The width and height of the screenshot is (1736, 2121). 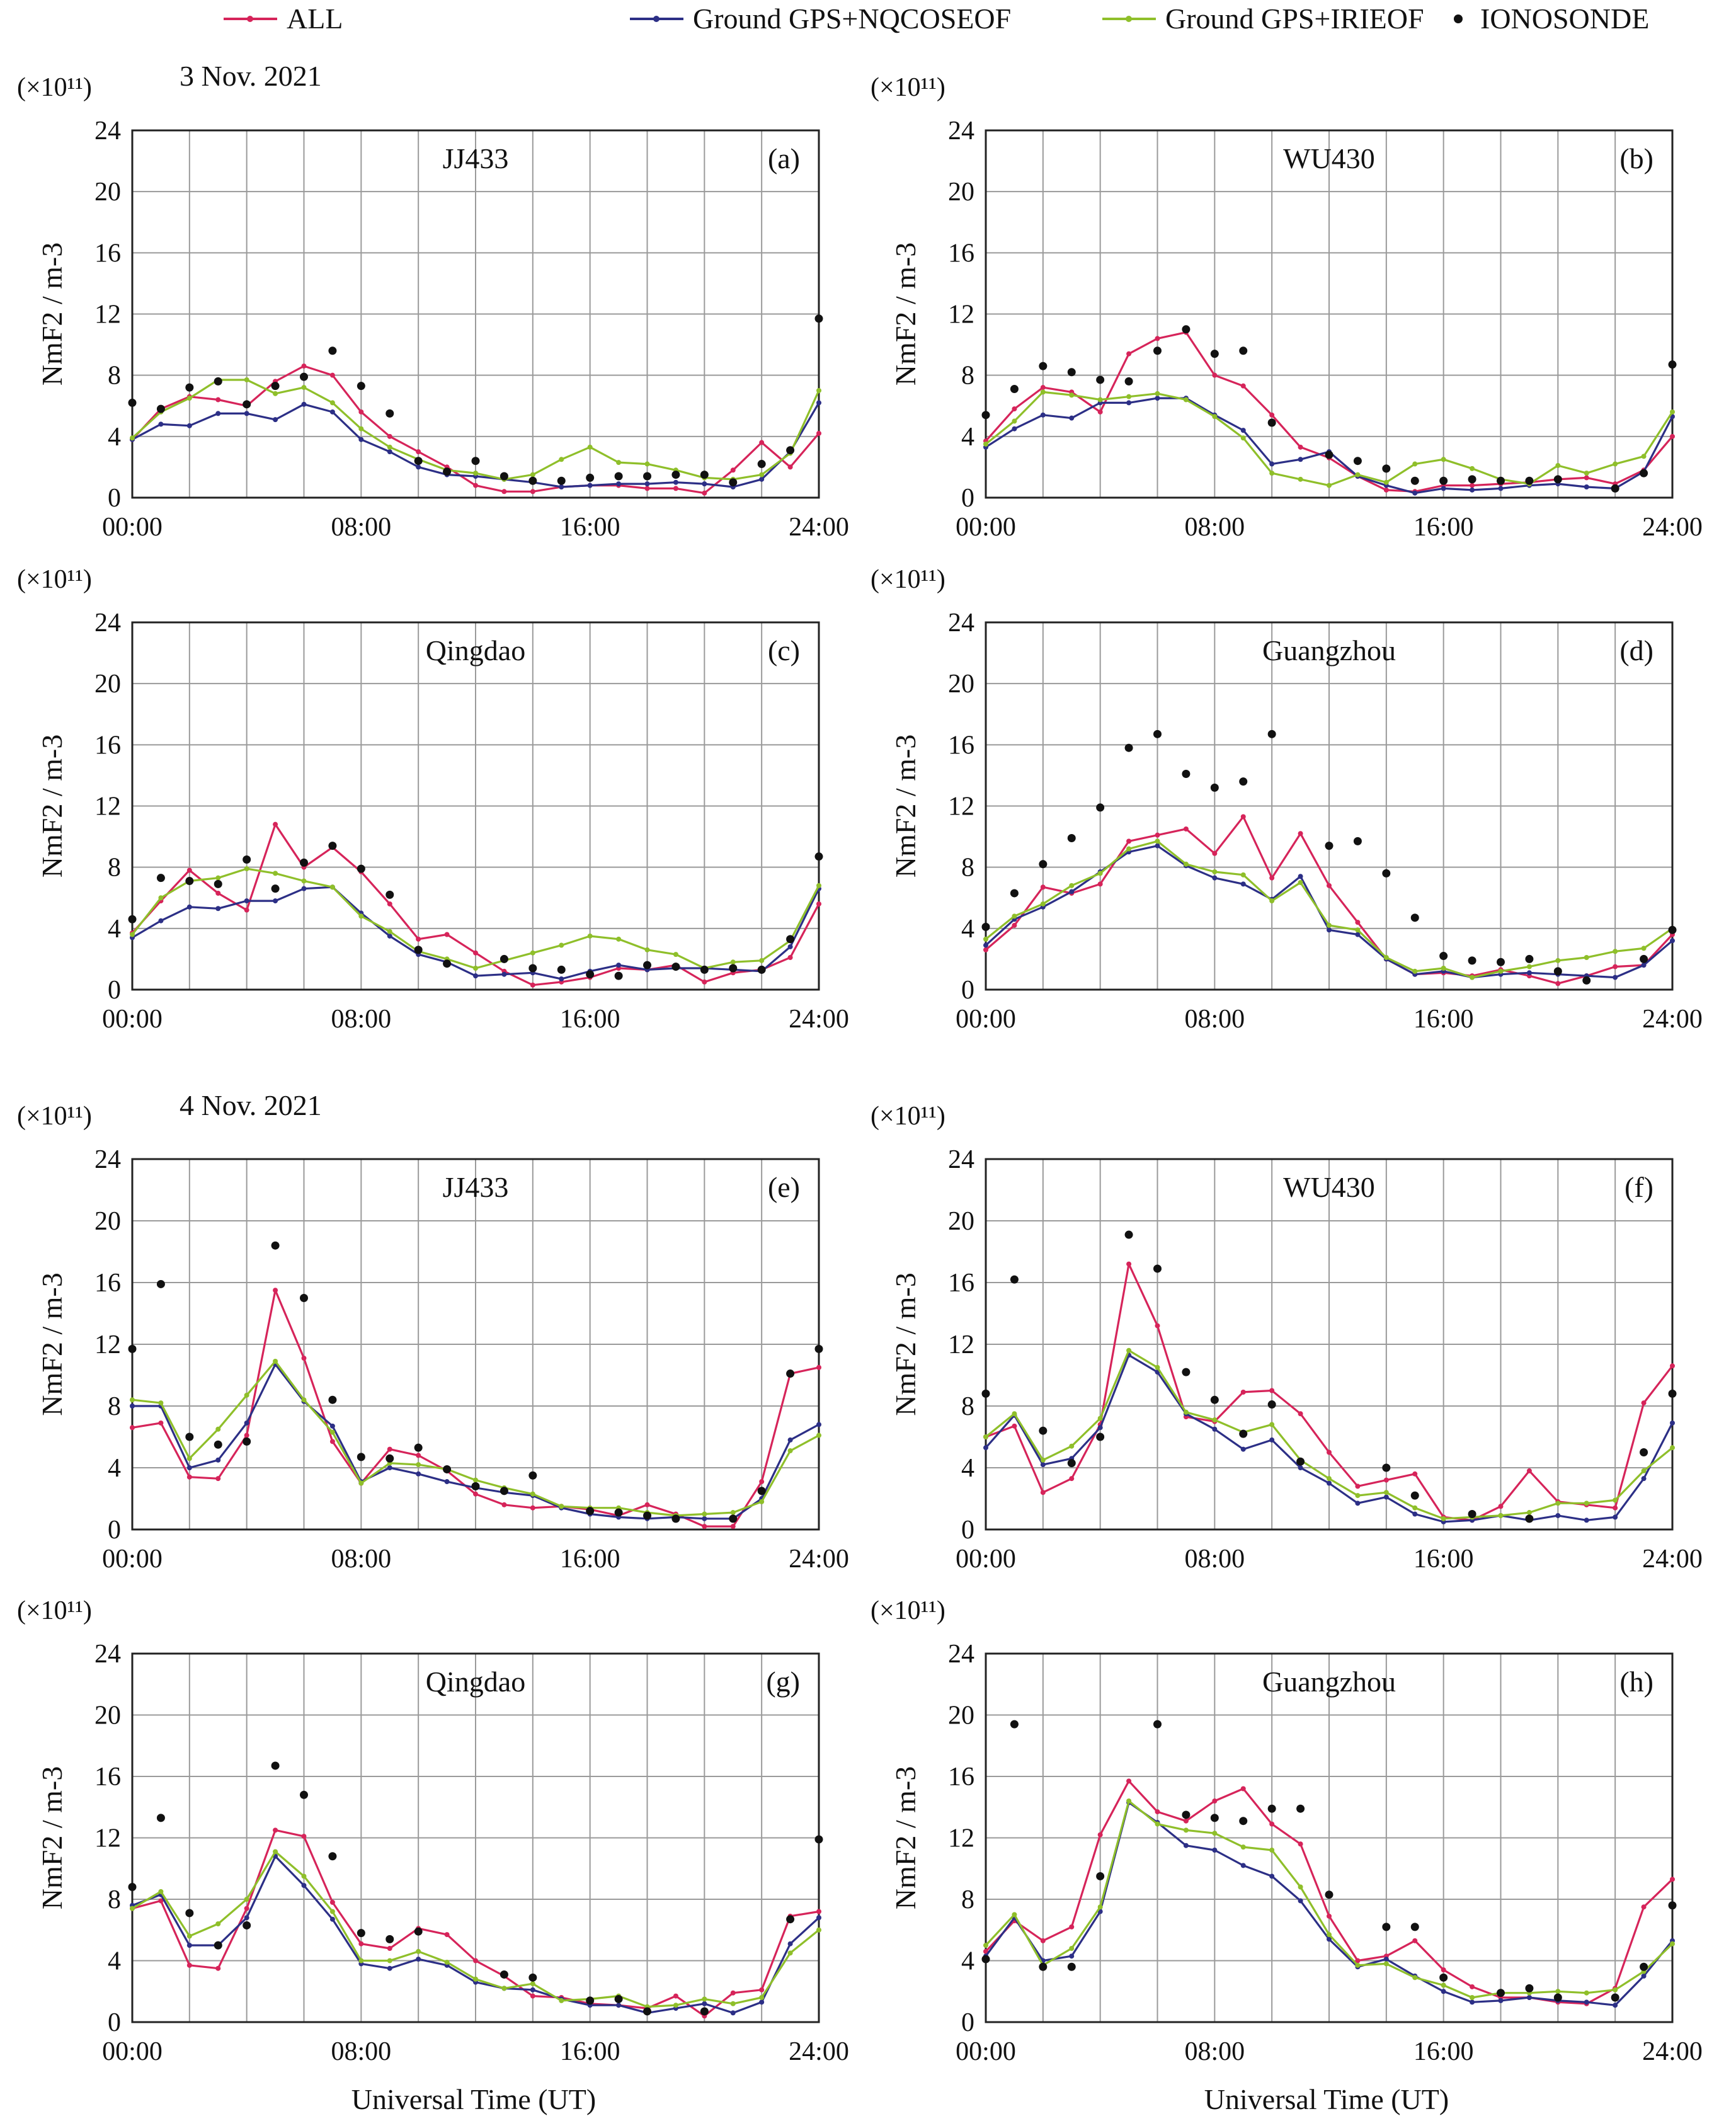 What do you see at coordinates (961, 1838) in the screenshot?
I see `y-tick-label: 12` at bounding box center [961, 1838].